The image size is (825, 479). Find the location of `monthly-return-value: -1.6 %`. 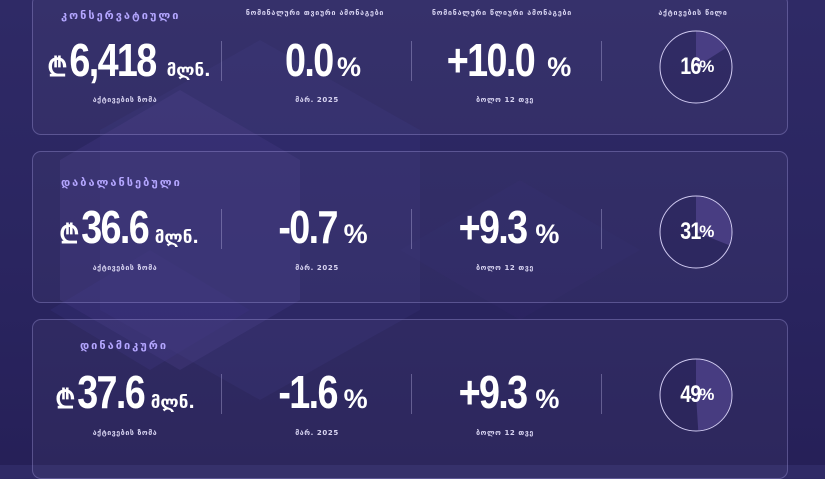

monthly-return-value: -1.6 % is located at coordinates (322, 392).